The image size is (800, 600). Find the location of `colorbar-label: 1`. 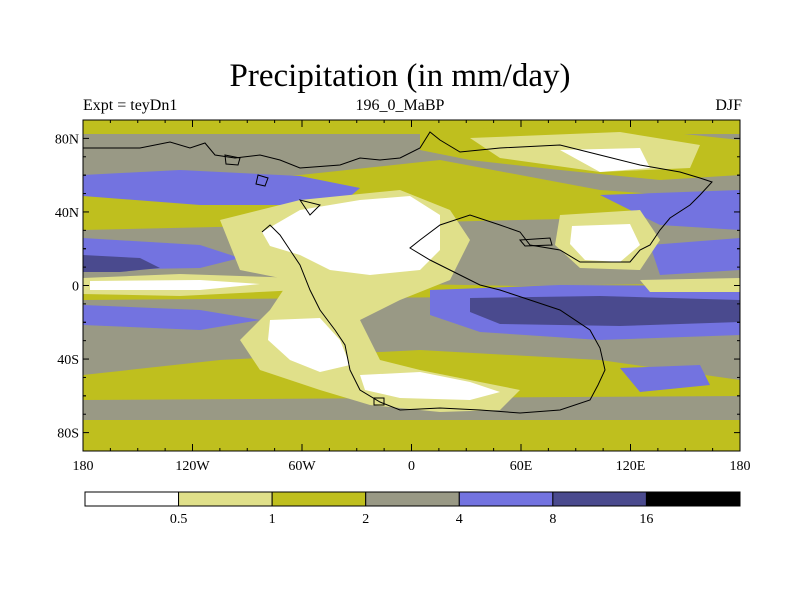

colorbar-label: 1 is located at coordinates (272, 519).